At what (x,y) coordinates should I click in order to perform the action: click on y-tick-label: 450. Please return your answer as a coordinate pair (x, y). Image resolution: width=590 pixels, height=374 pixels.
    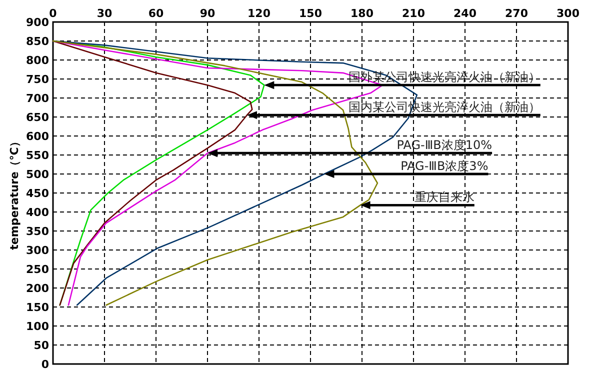
    Looking at the image, I should click on (38, 193).